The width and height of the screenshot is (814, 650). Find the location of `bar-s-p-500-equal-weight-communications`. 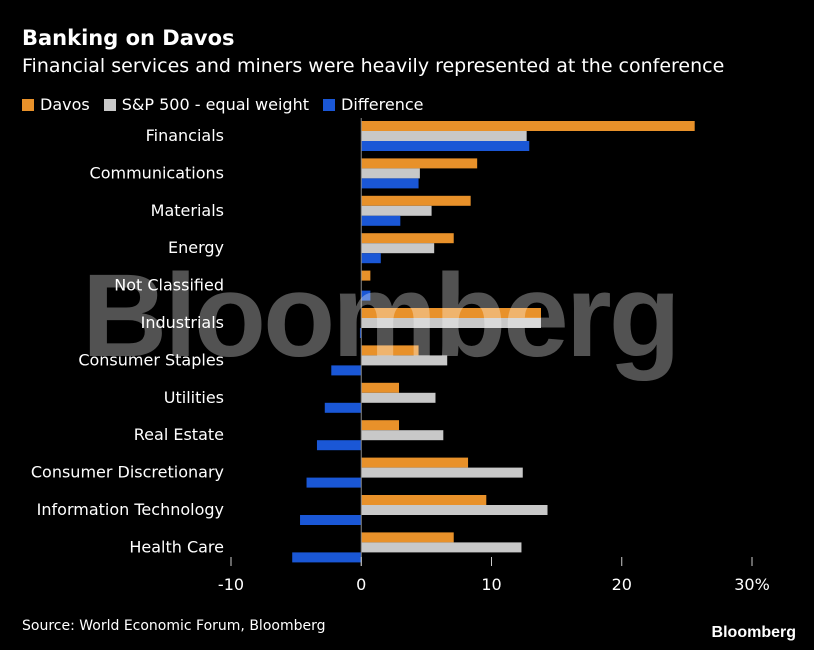

bar-s-p-500-equal-weight-communications is located at coordinates (390, 173).